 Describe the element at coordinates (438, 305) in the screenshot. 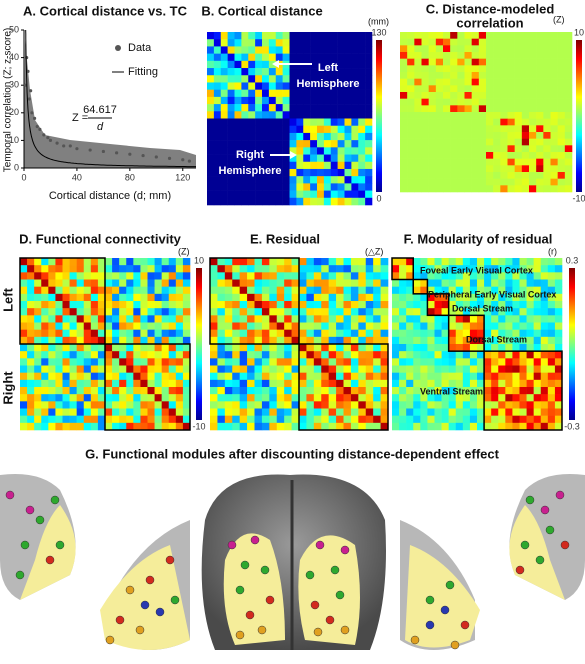

I see `module-box` at that location.